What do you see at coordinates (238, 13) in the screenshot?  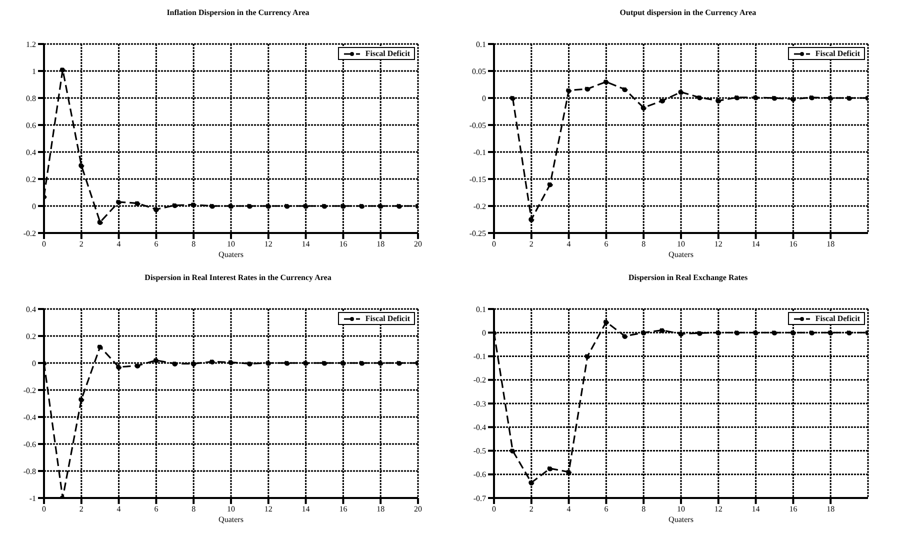 I see `chart-title: Inflation Dispersion in the Currency Area` at bounding box center [238, 13].